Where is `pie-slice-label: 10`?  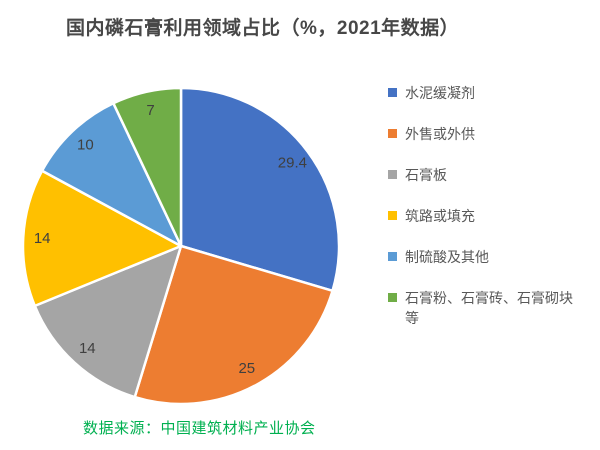
pie-slice-label: 10 is located at coordinates (85, 145).